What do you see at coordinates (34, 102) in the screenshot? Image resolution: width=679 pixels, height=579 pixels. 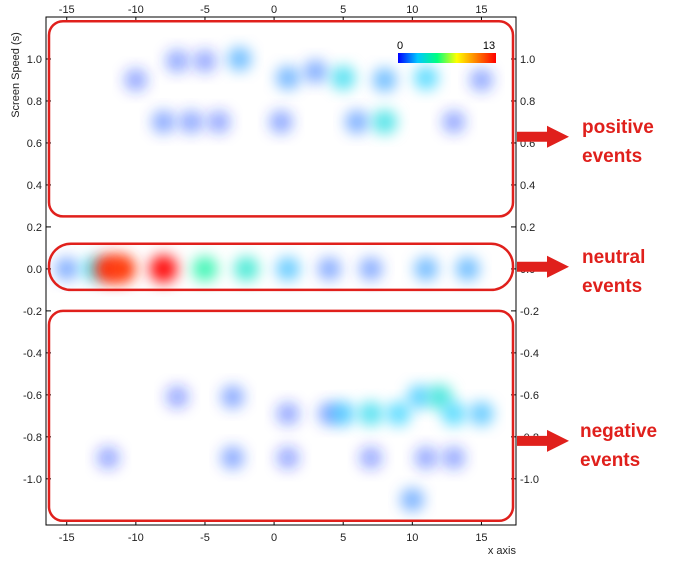 I see `y-tick-label-left: 0.8` at bounding box center [34, 102].